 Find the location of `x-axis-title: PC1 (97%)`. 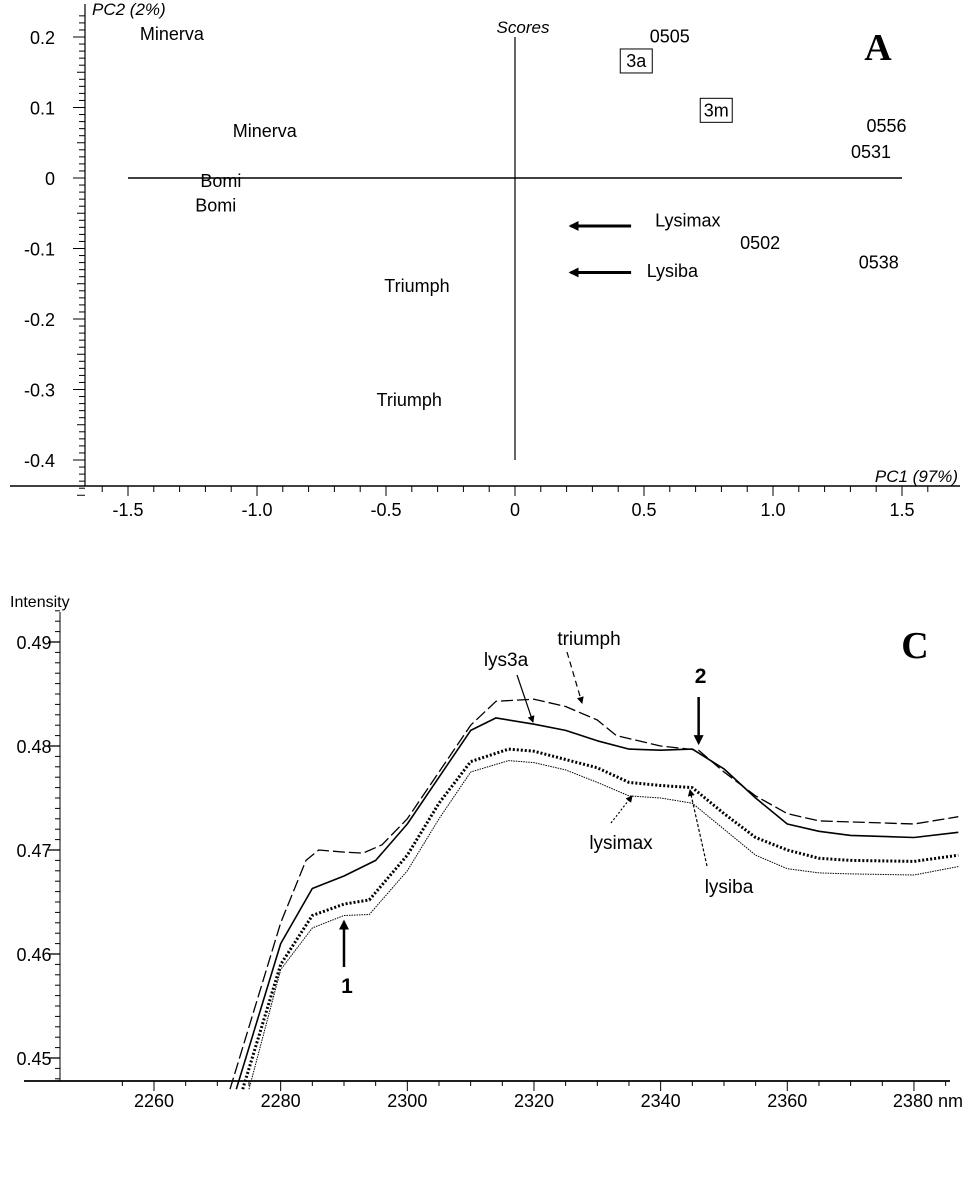

x-axis-title: PC1 (97%) is located at coordinates (916, 476).